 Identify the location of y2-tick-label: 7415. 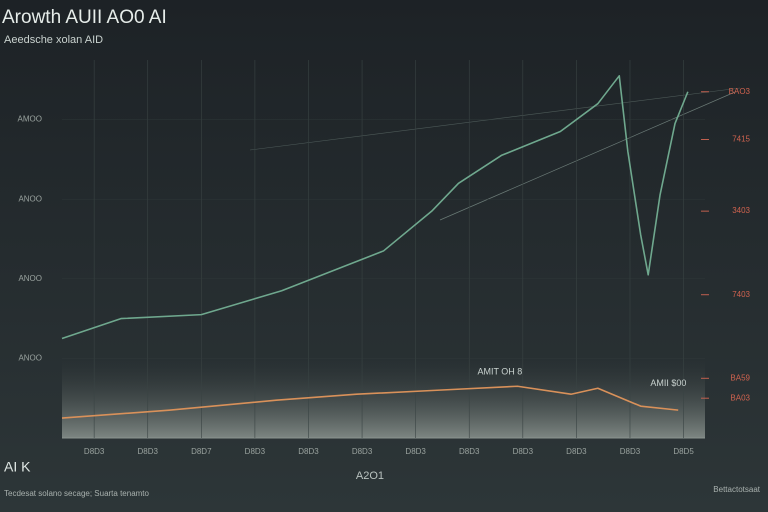
(741, 139).